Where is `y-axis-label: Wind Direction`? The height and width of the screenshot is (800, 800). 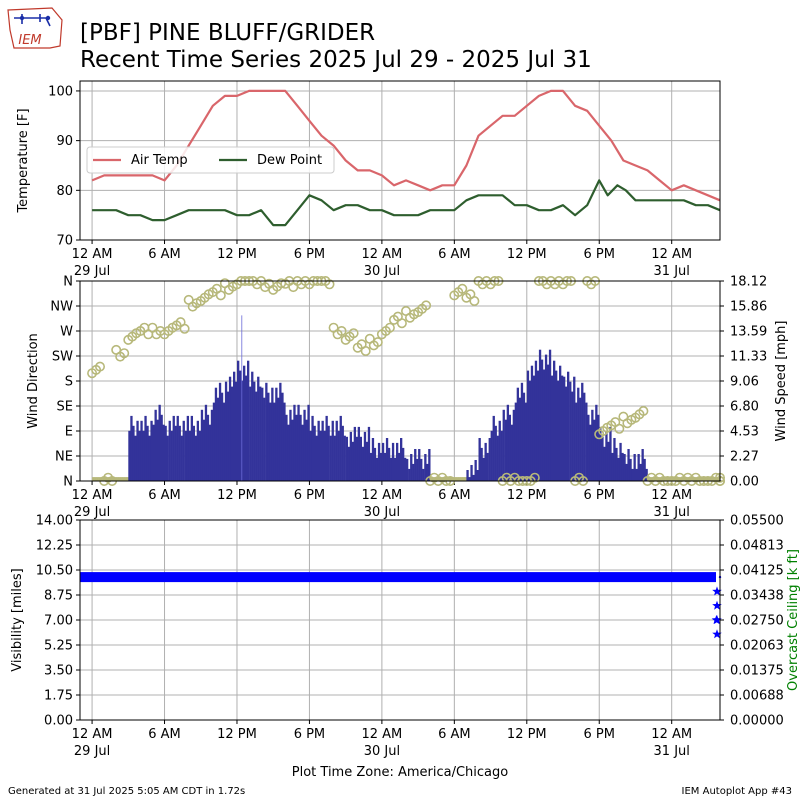
y-axis-label: Wind Direction is located at coordinates (33, 381).